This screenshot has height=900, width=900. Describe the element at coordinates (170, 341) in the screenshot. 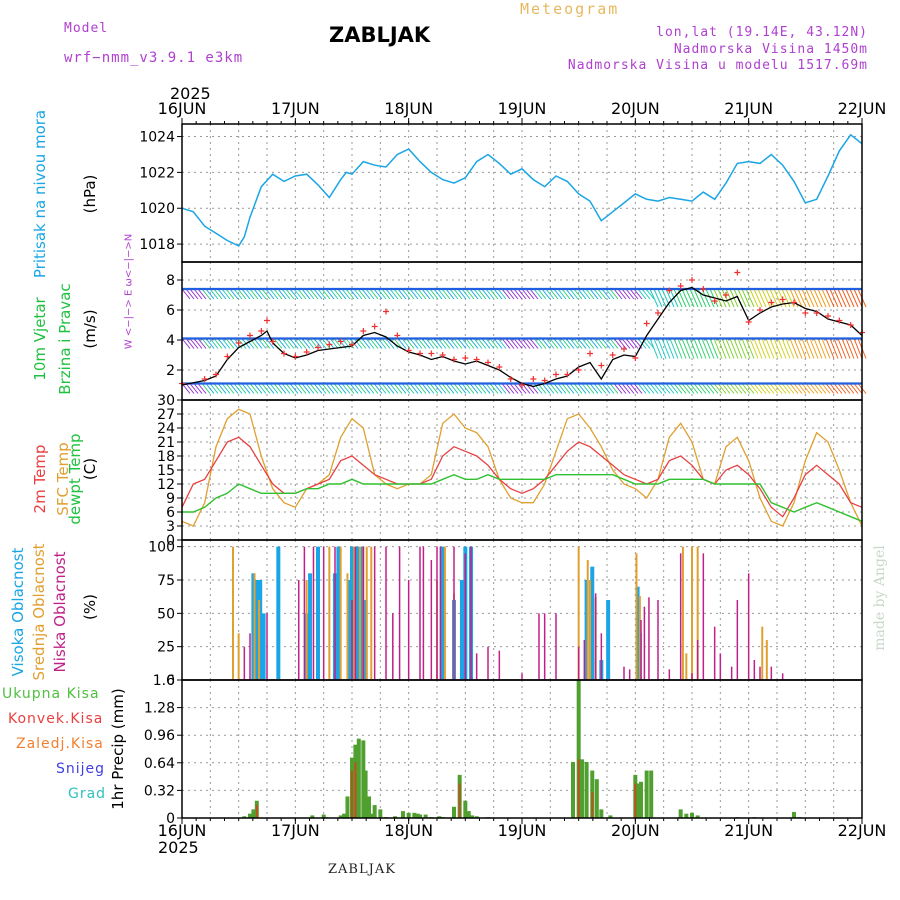

I see `ytick-label: 4` at that location.